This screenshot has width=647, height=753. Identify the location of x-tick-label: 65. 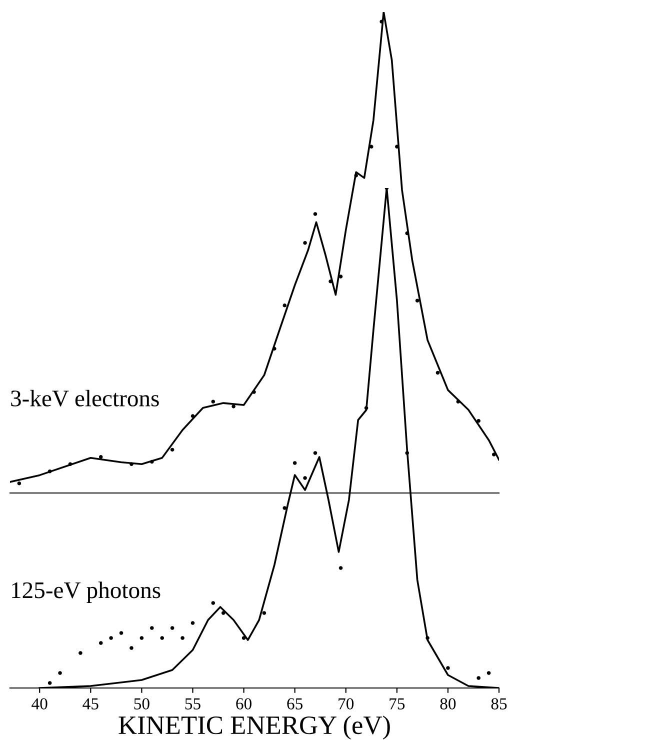
(295, 704).